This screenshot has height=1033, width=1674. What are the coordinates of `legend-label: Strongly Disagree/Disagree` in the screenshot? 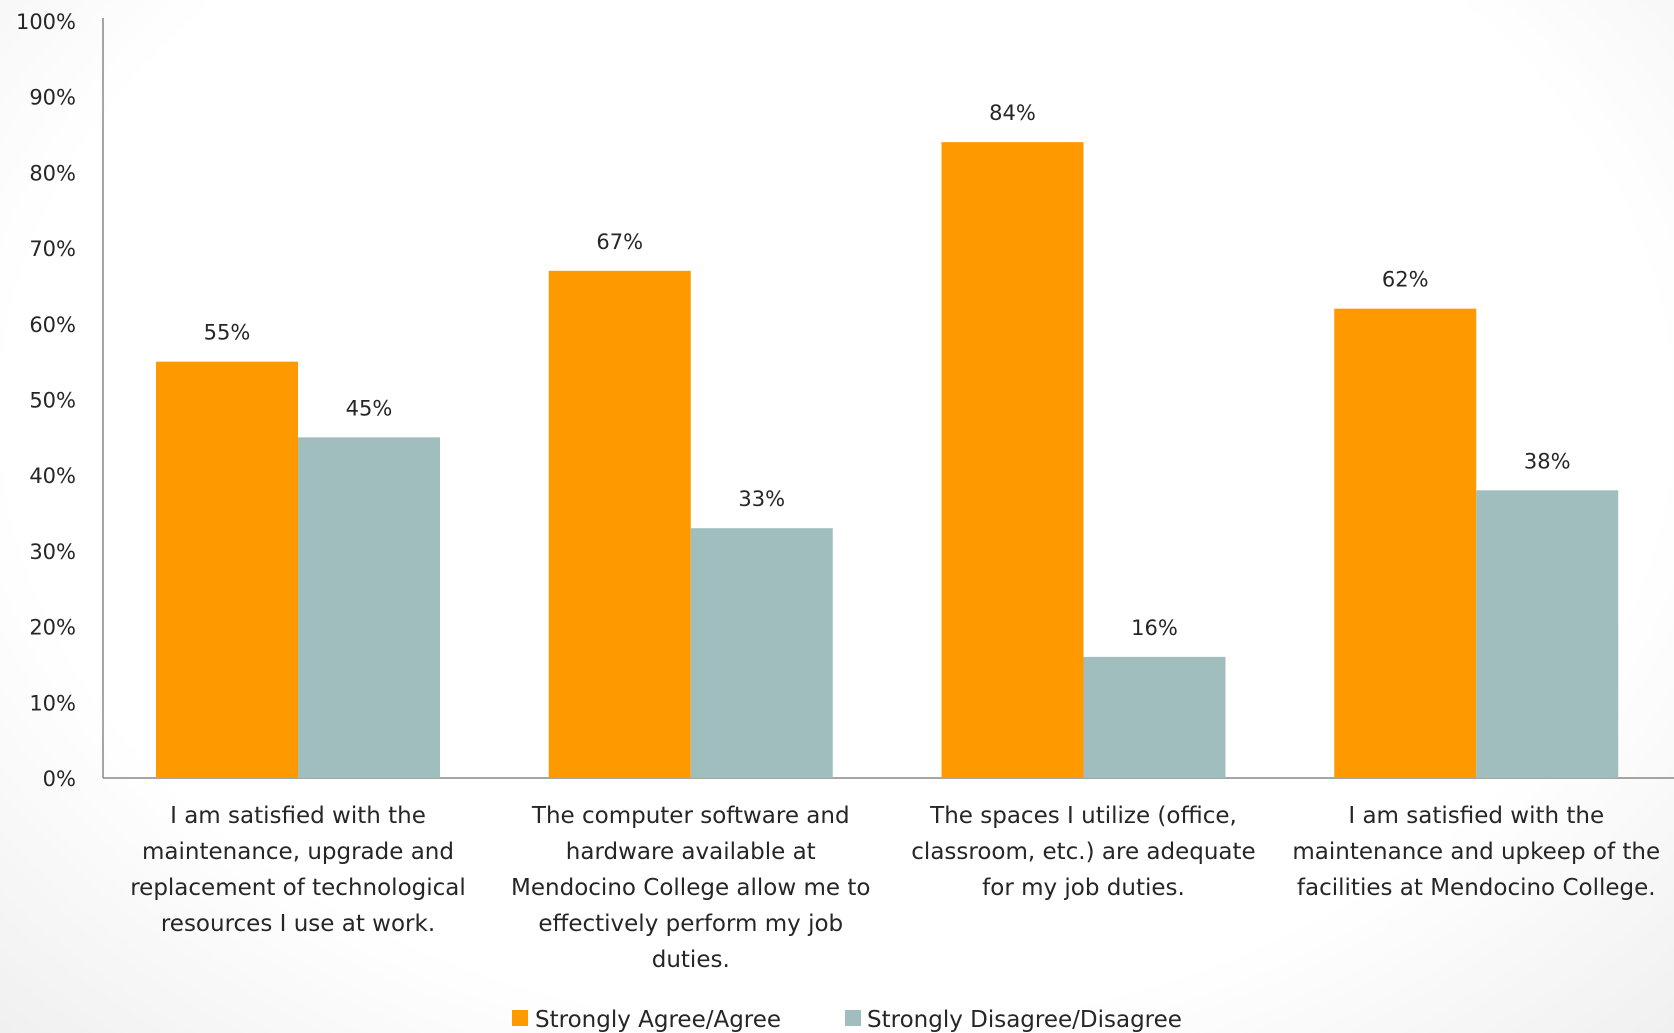 It's located at (1024, 1020).